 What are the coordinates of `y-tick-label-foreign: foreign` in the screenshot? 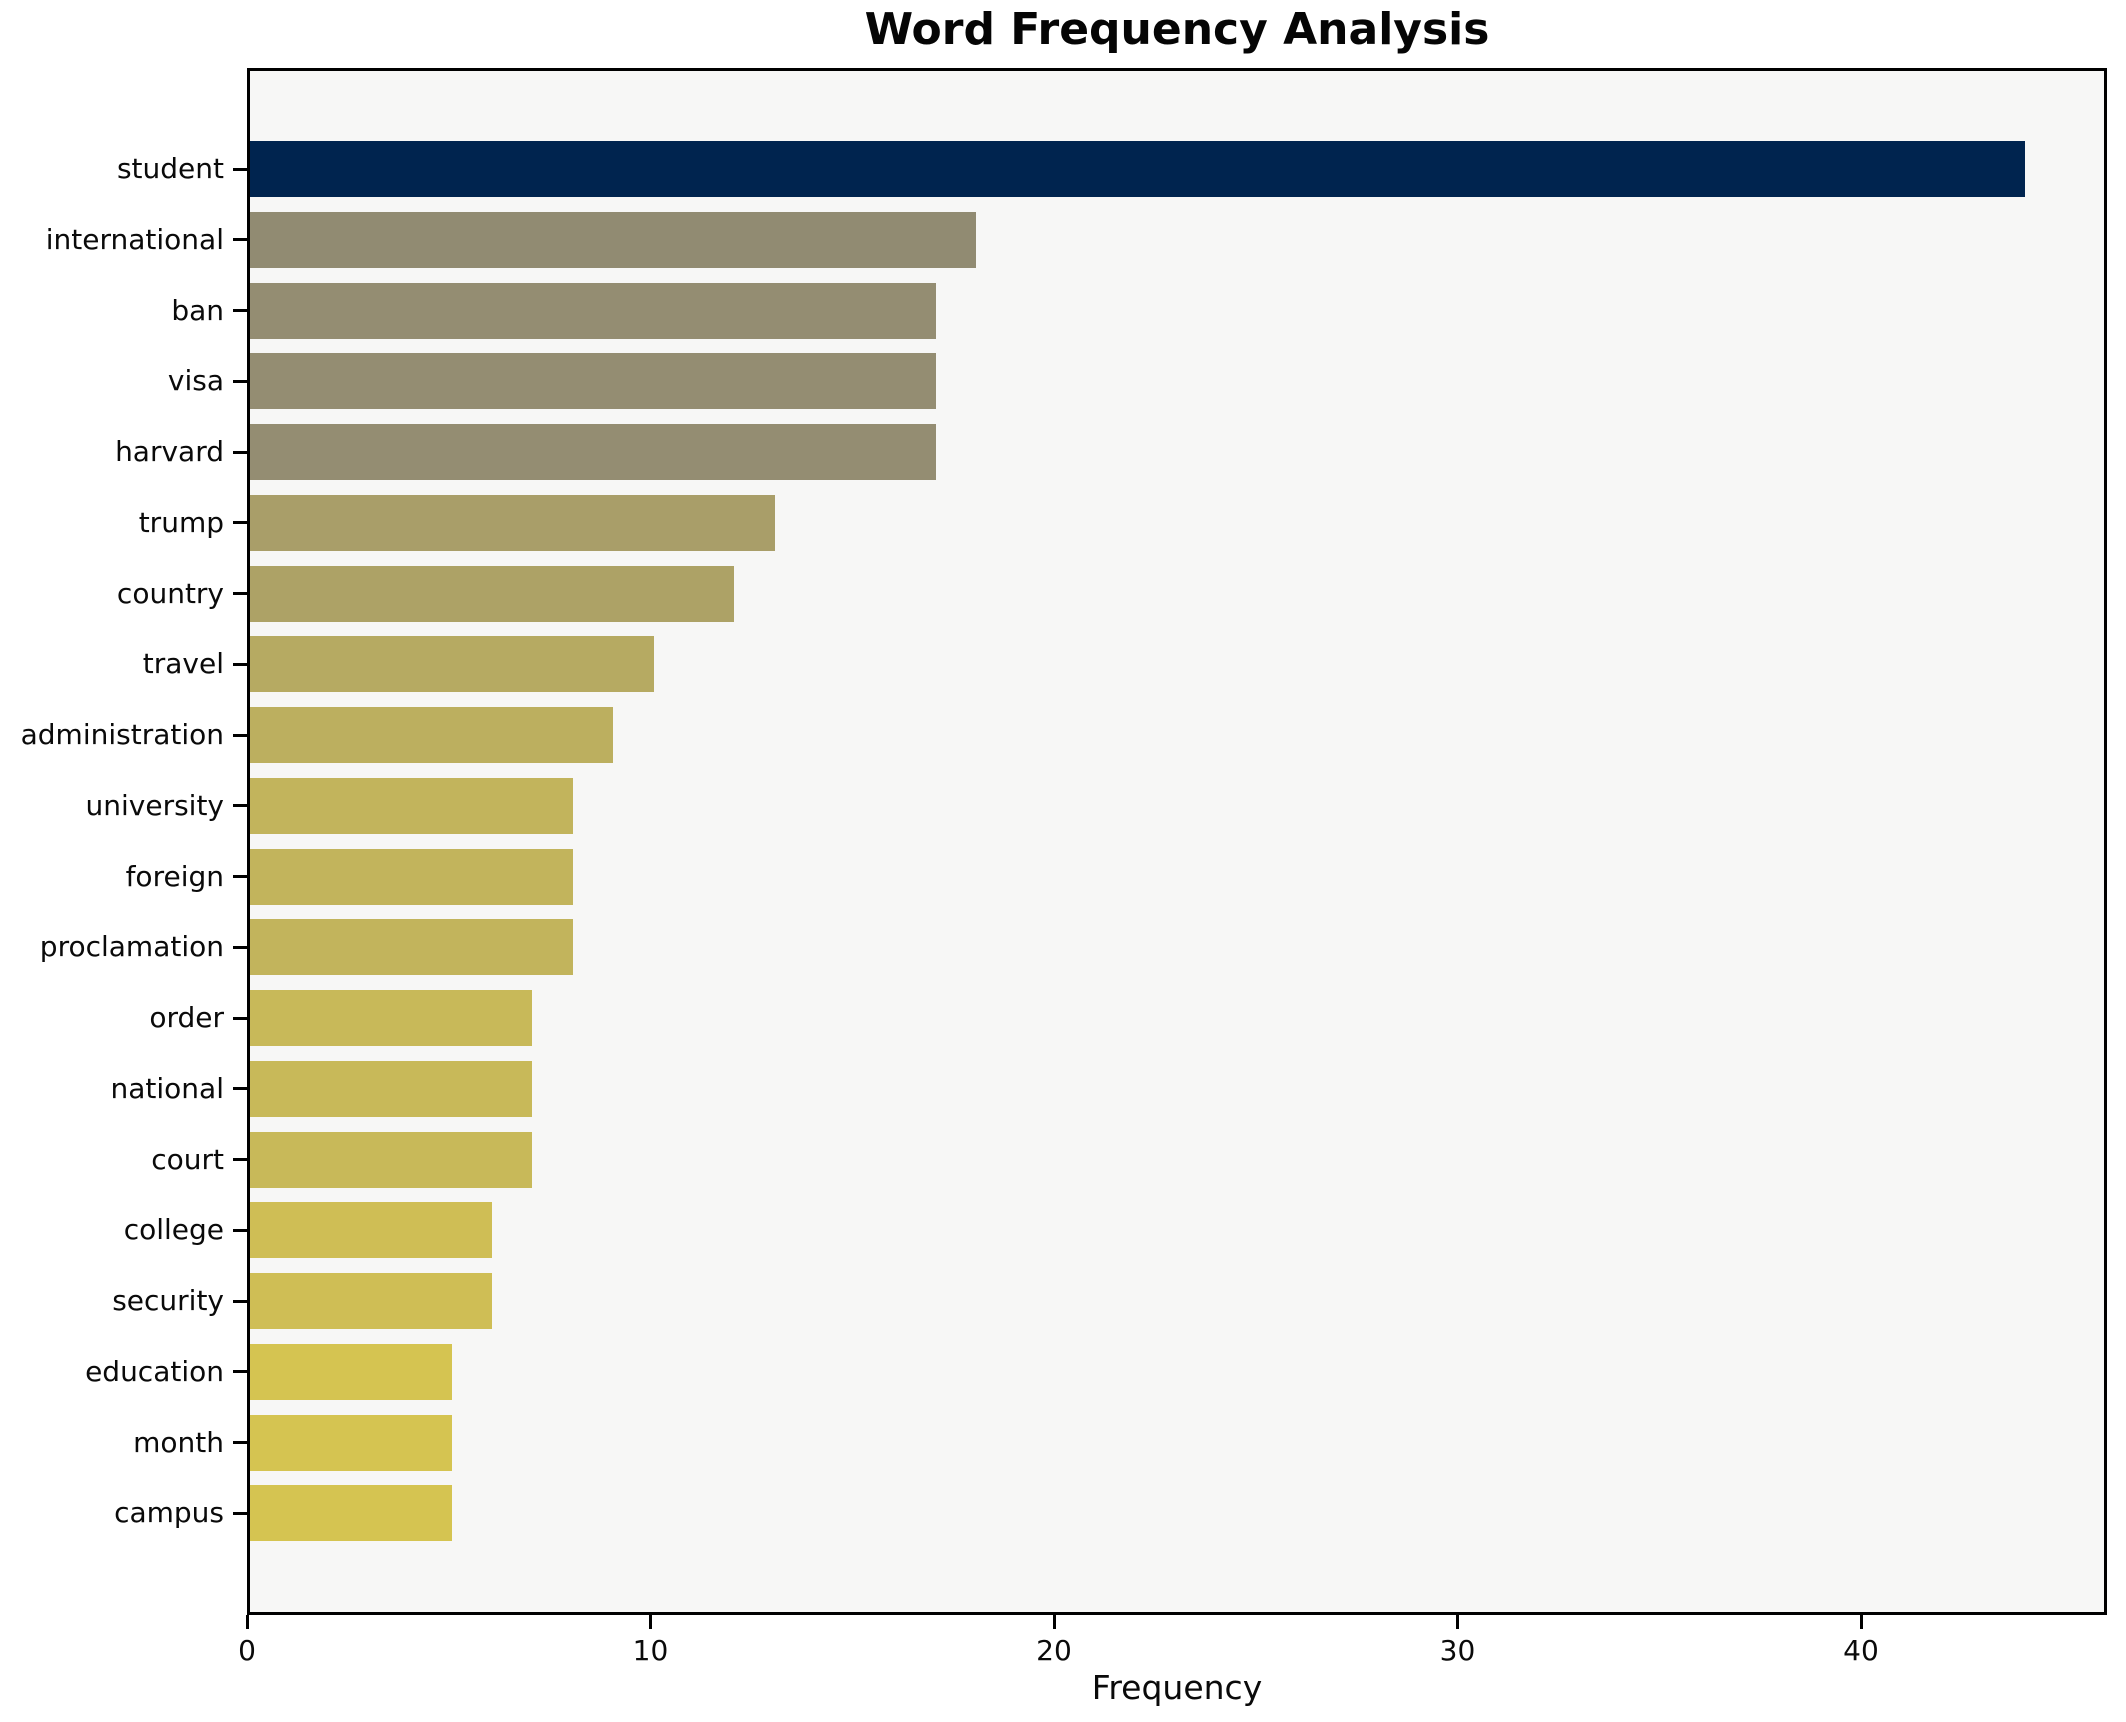 It's located at (174, 876).